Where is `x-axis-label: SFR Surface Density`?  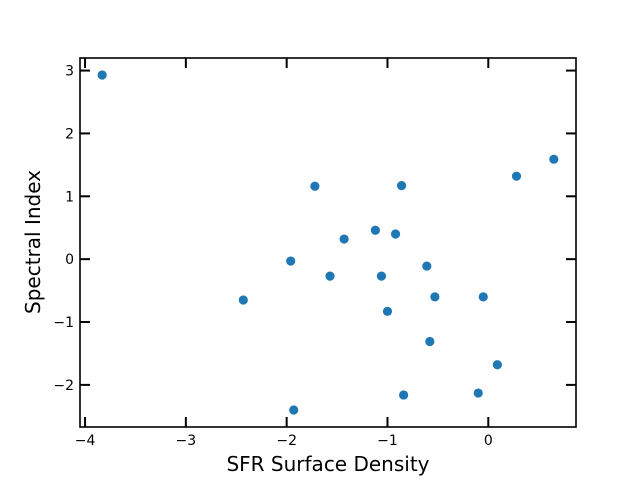
x-axis-label: SFR Surface Density is located at coordinates (327, 464).